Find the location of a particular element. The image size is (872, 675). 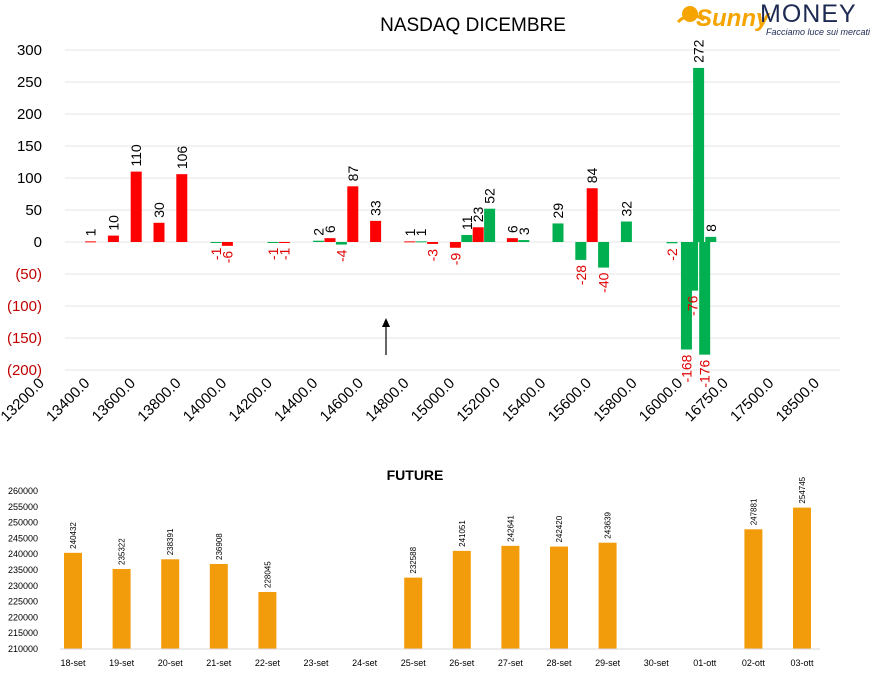

x-tick-label: 13400.0 is located at coordinates (68, 400).